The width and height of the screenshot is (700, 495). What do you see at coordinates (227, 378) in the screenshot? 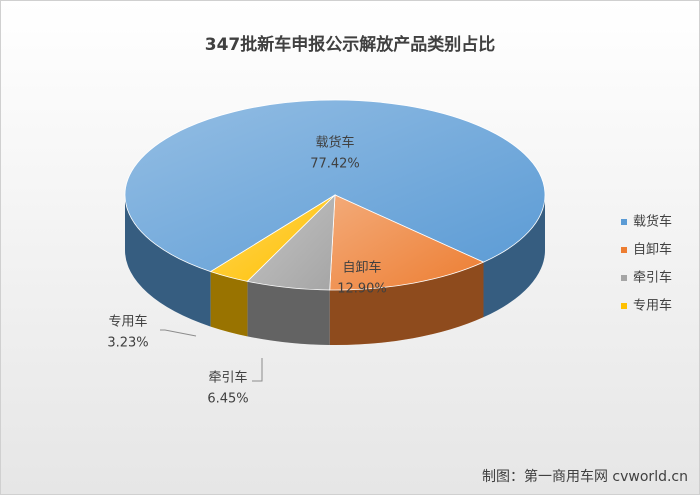
I see `data-label-name: 牵引车` at bounding box center [227, 378].